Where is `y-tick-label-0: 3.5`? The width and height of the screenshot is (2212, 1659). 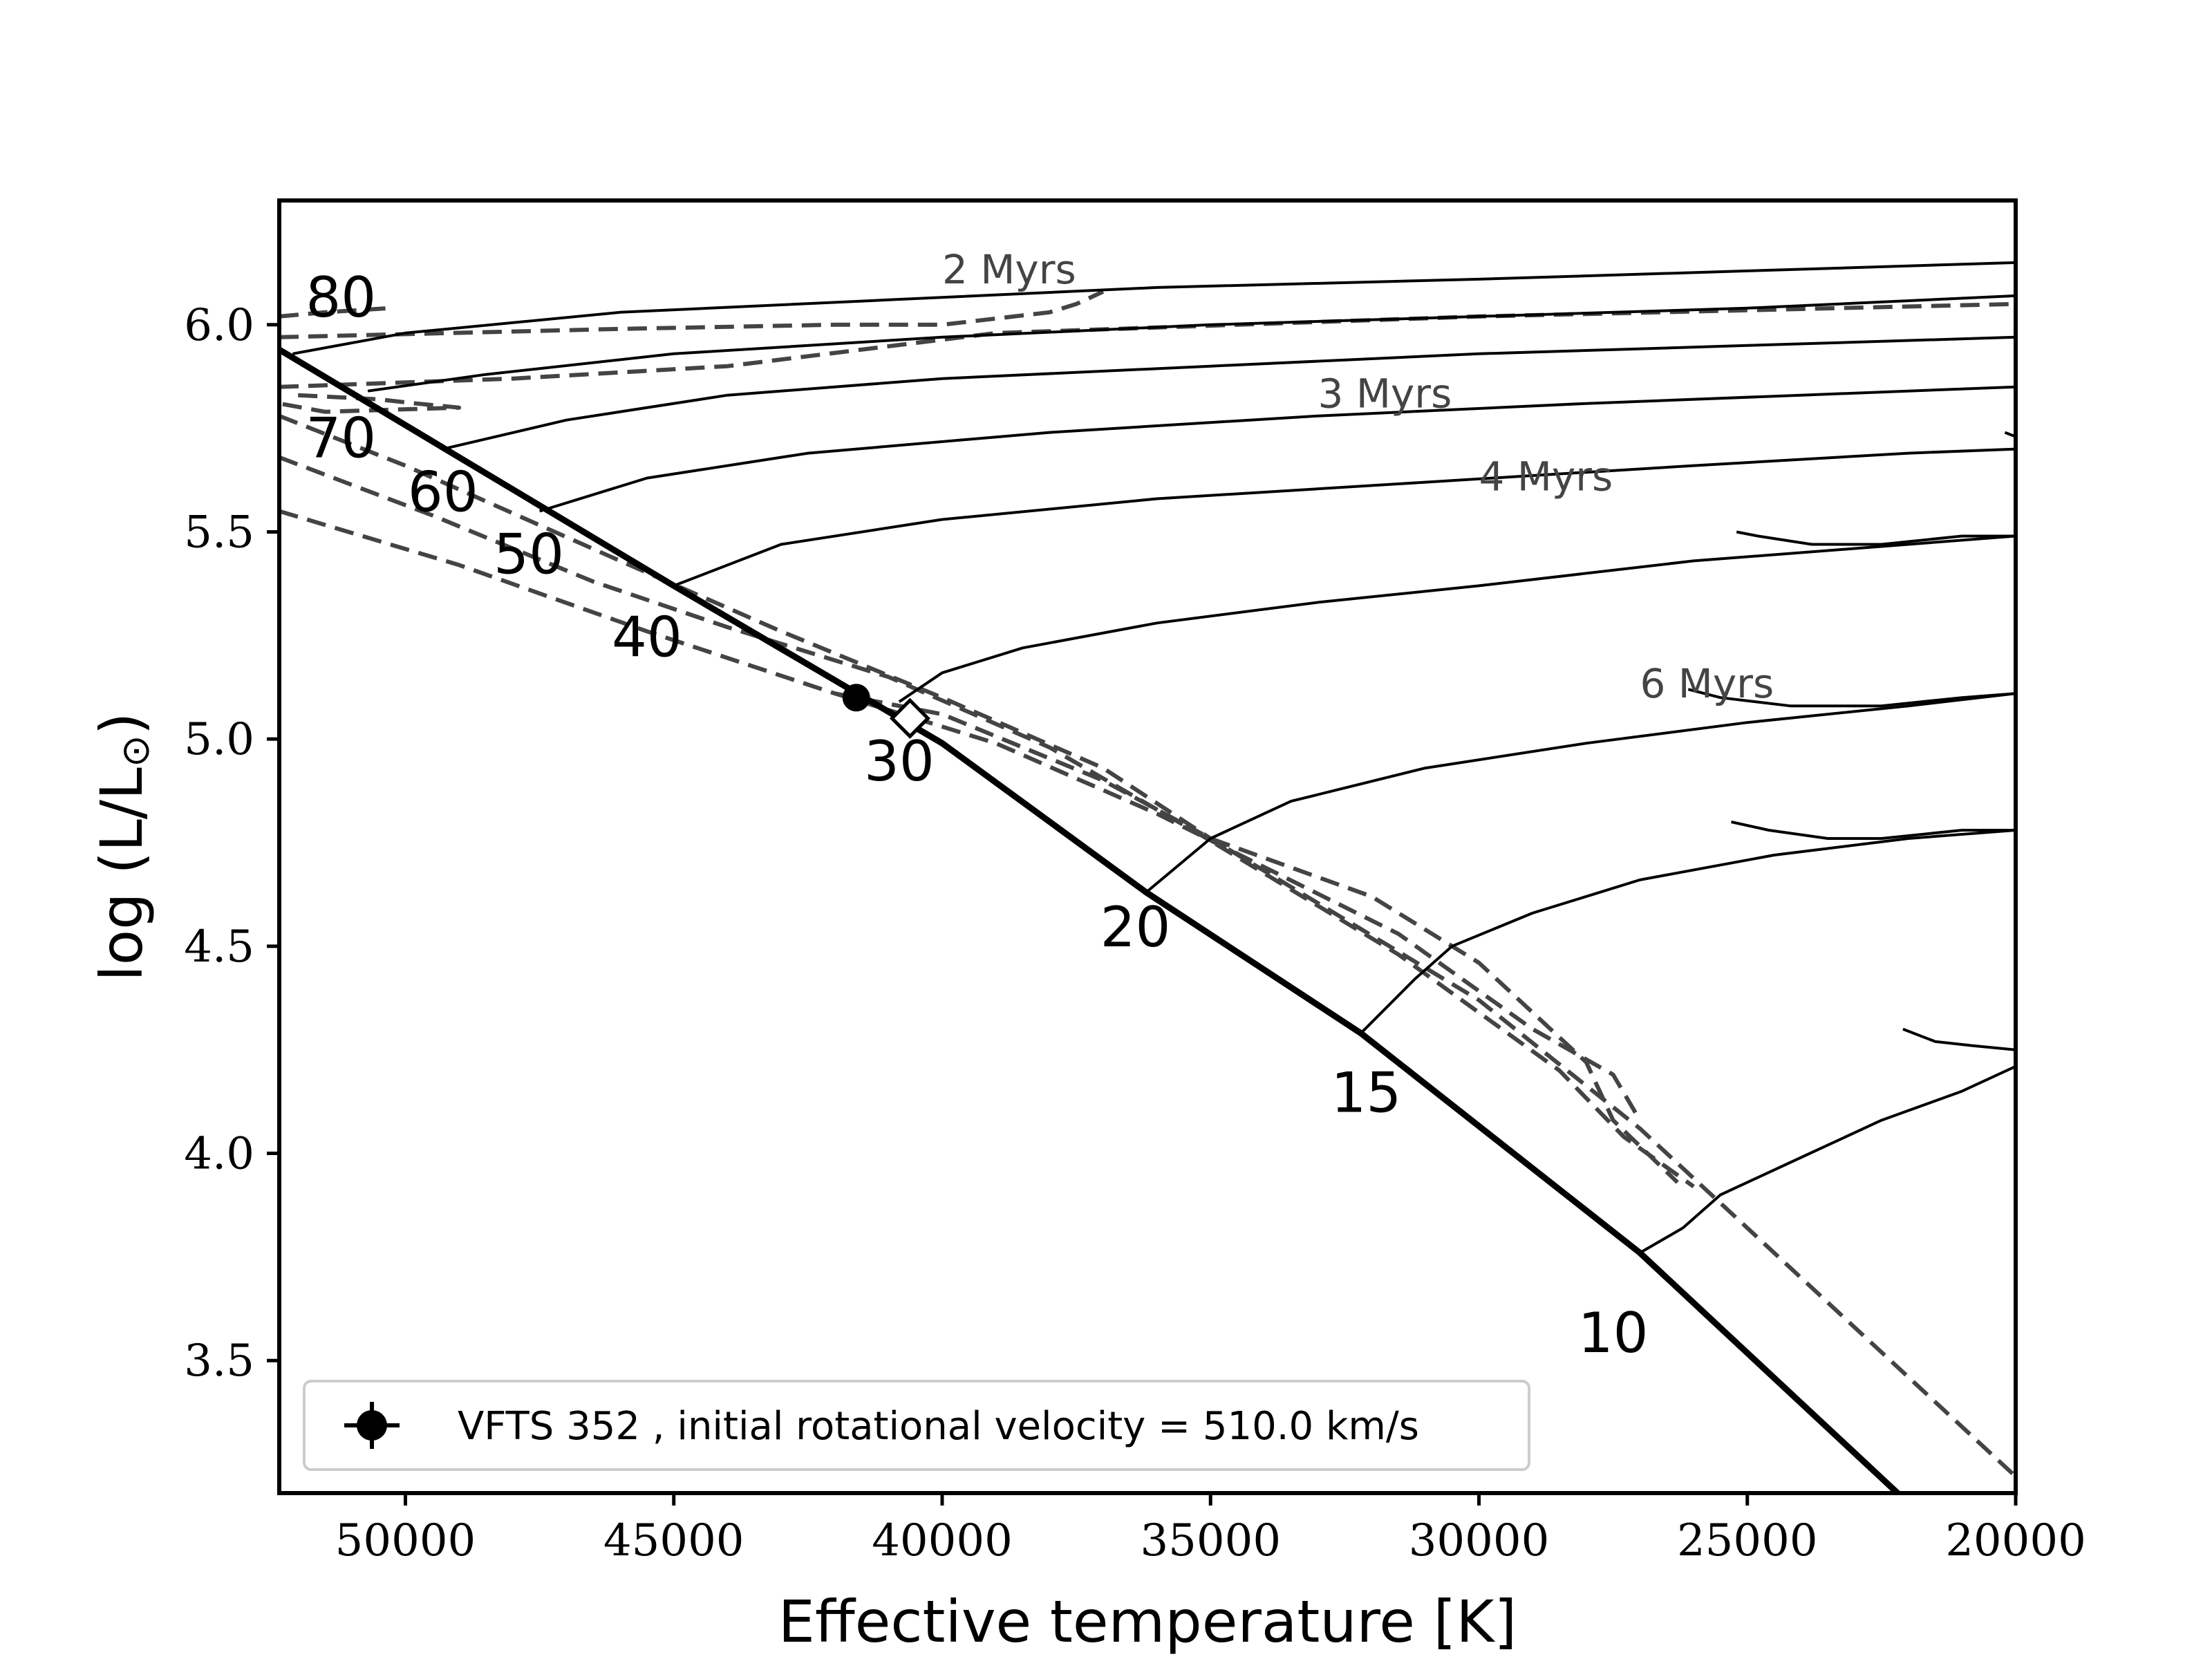
y-tick-label-0: 3.5 is located at coordinates (219, 1361).